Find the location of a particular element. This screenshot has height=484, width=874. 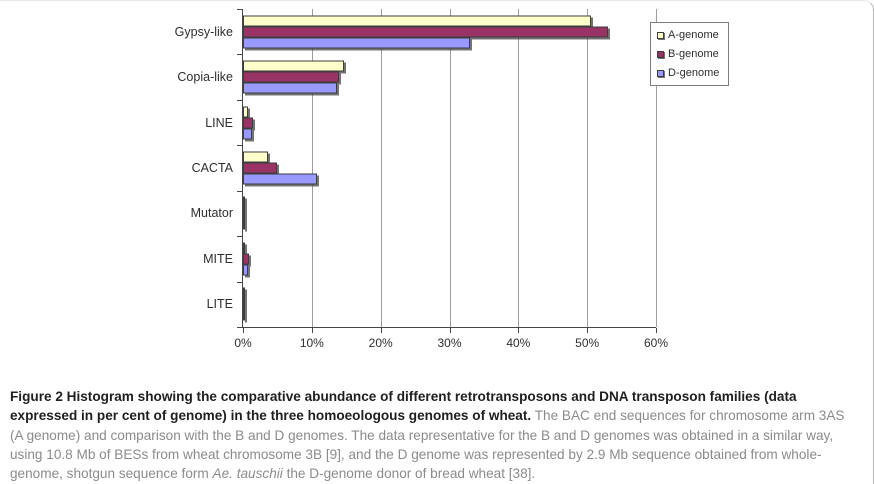

category-row-gypsy-like: Gypsy-like is located at coordinates (415, 31).